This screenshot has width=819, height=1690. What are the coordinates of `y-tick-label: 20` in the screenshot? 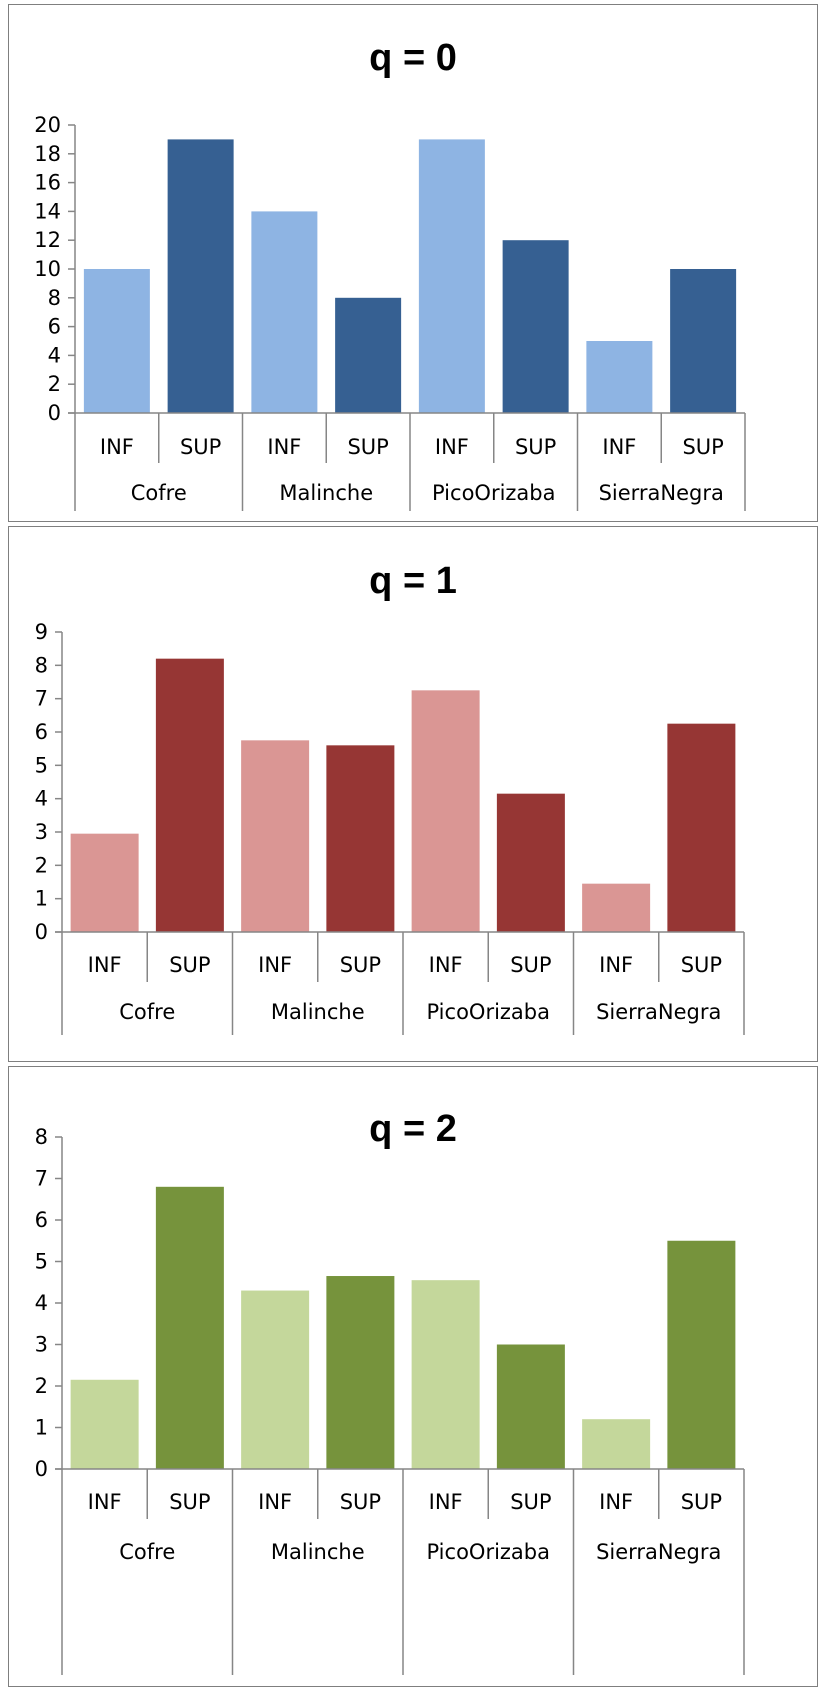 It's located at (47, 125).